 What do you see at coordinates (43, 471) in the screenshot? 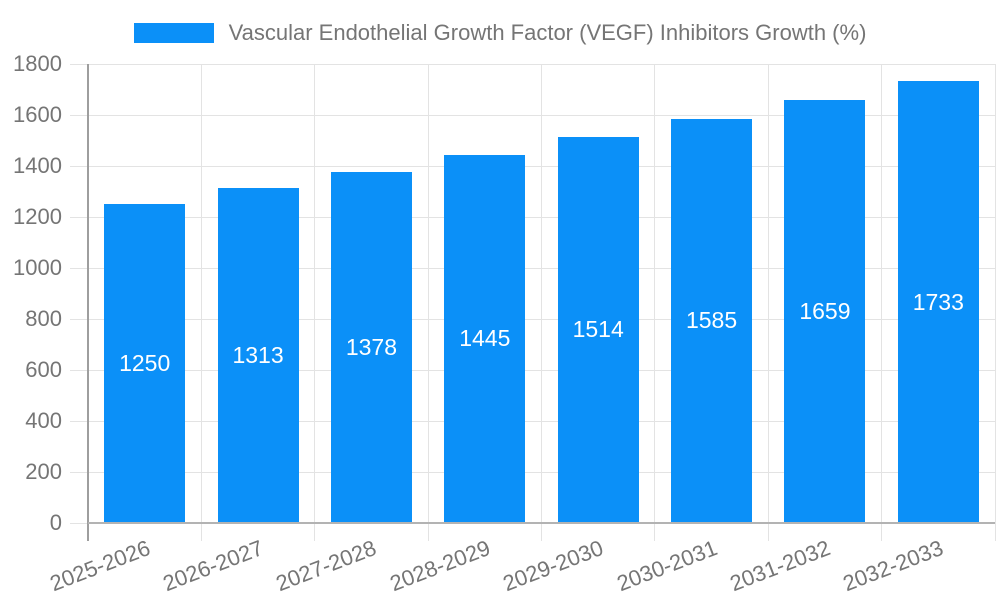
I see `y-tick-label-200: 200` at bounding box center [43, 471].